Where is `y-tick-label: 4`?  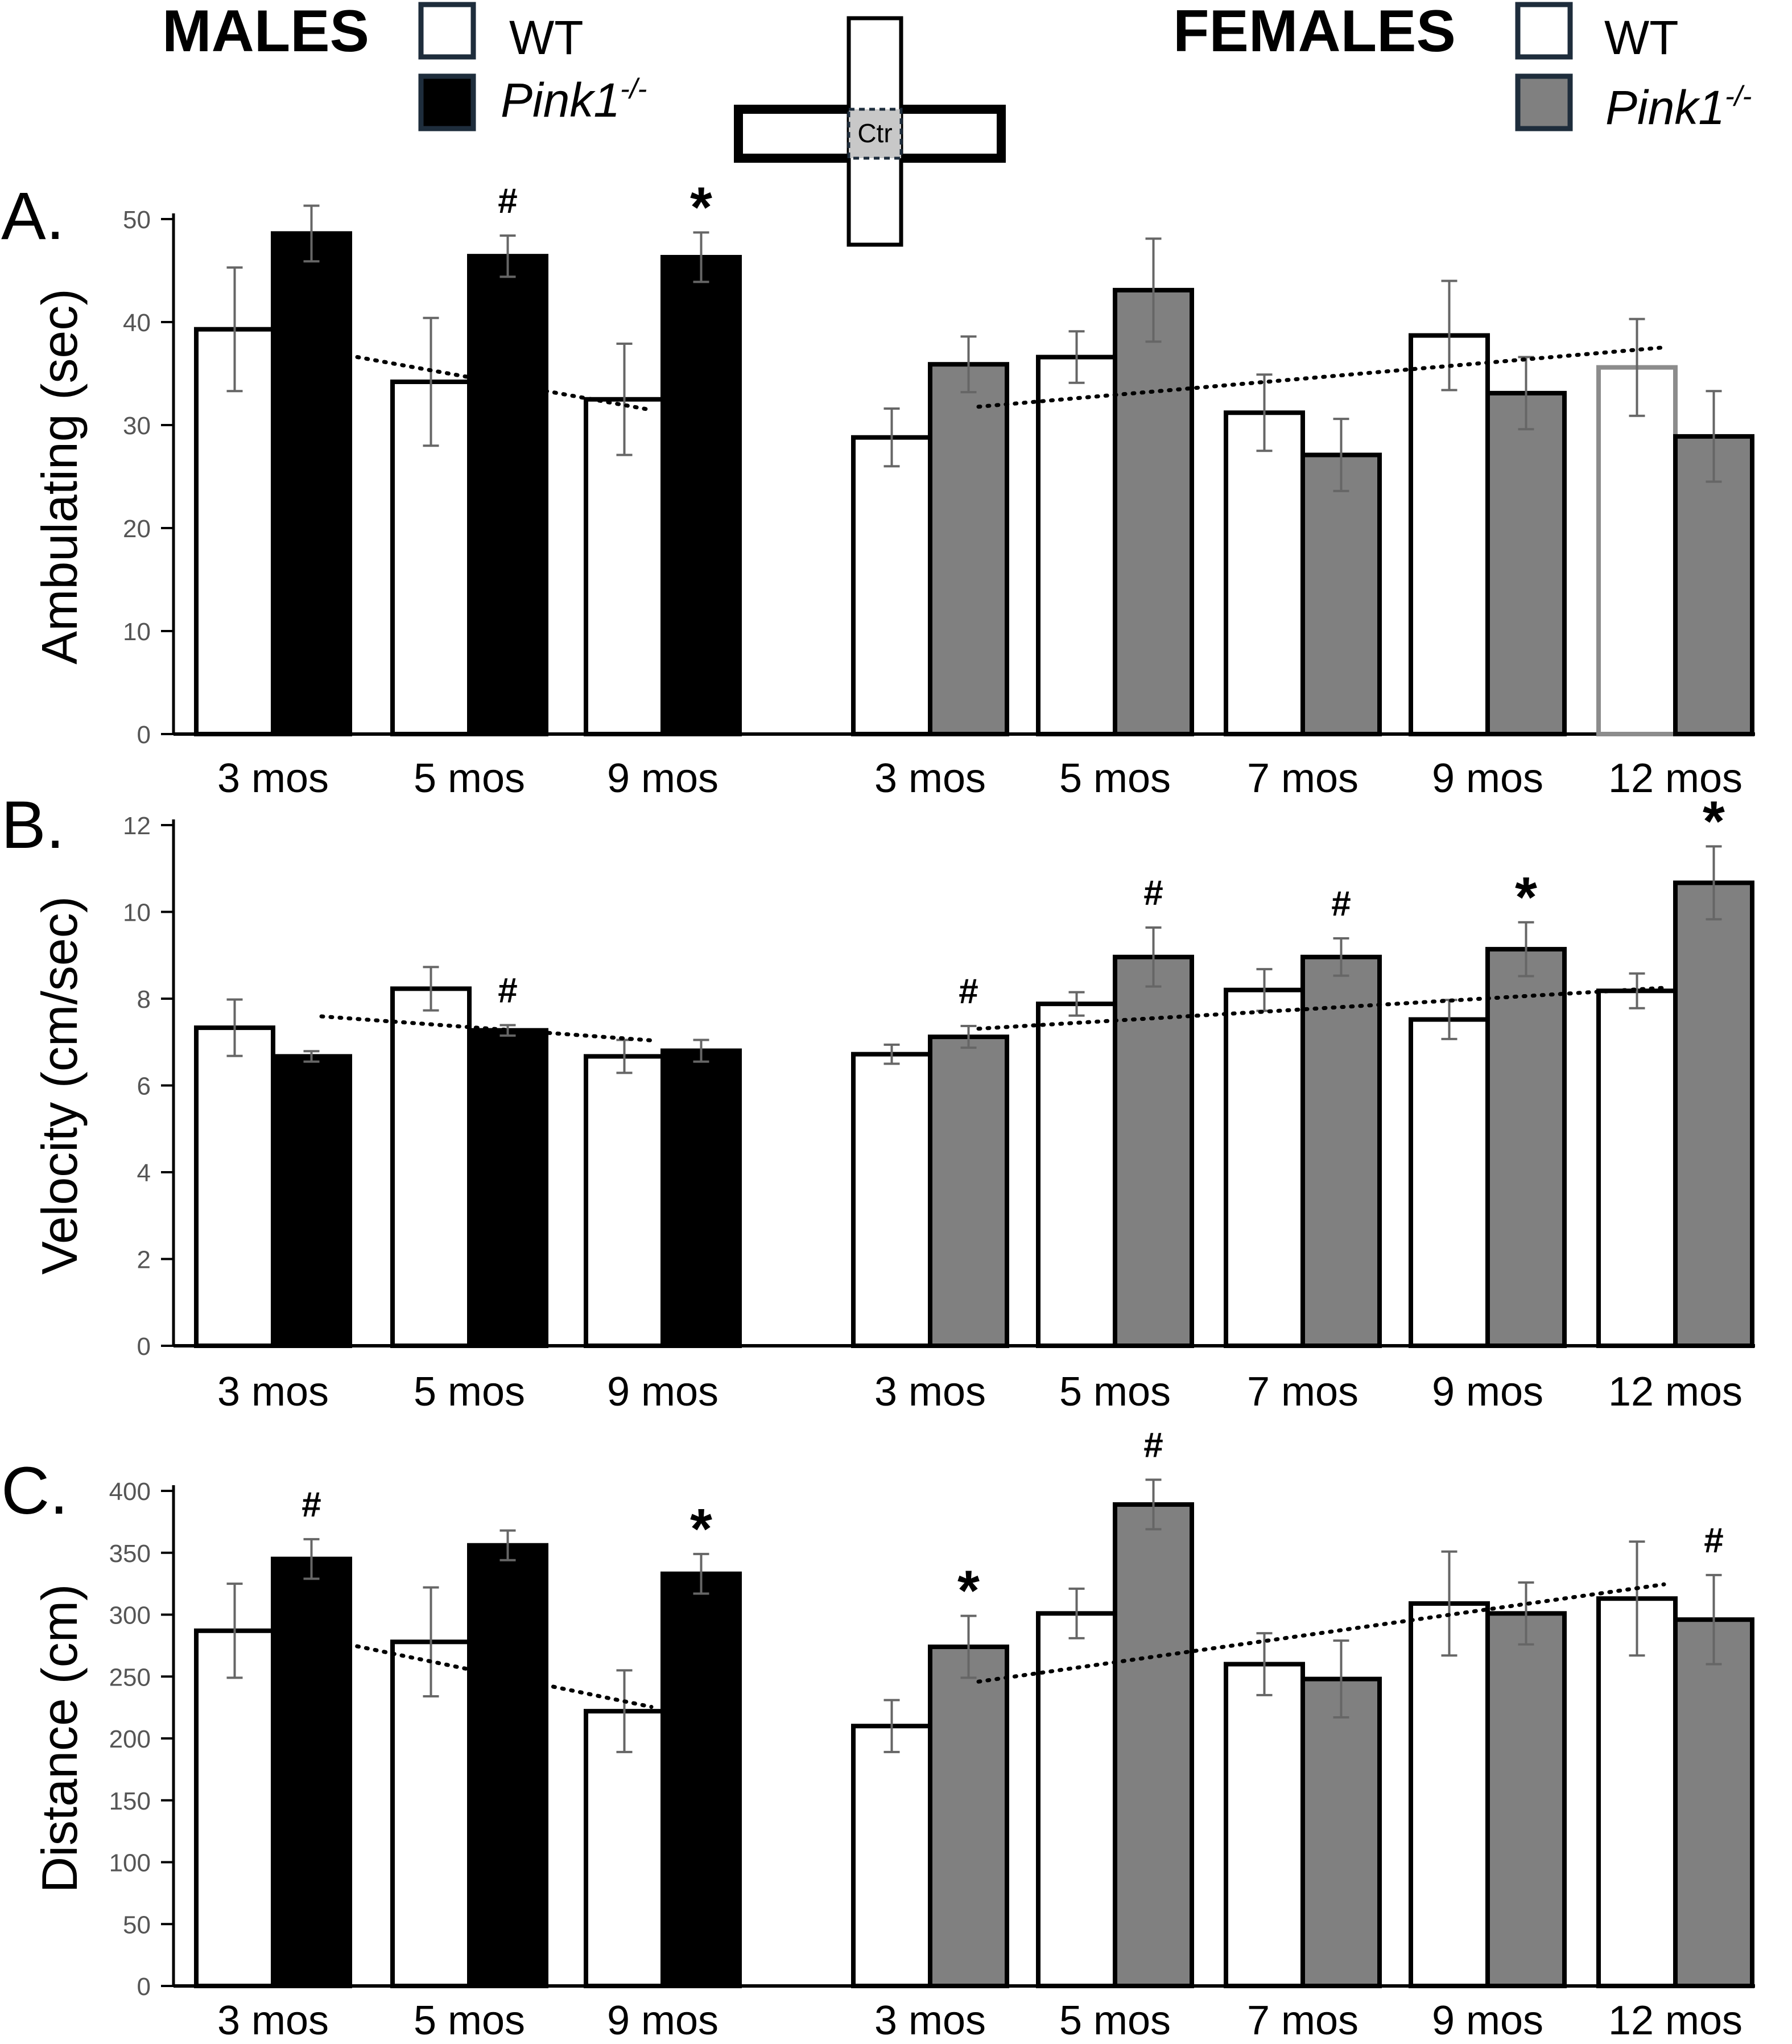 y-tick-label: 4 is located at coordinates (144, 1173).